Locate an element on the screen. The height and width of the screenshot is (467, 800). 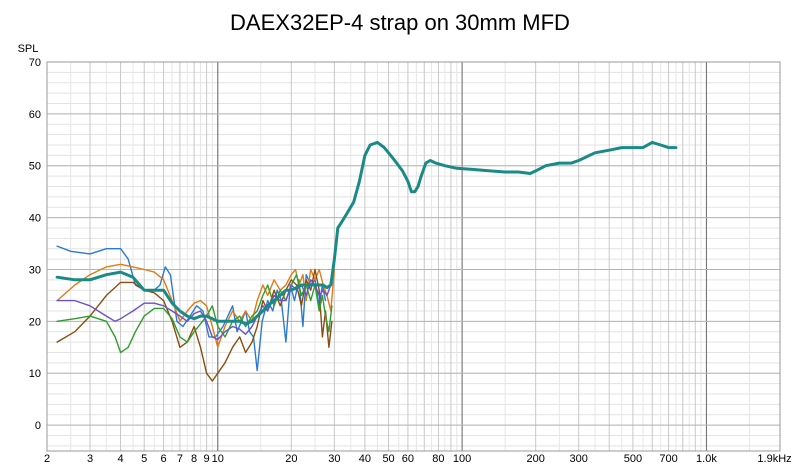
x-tick-label: 80 is located at coordinates (438, 459).